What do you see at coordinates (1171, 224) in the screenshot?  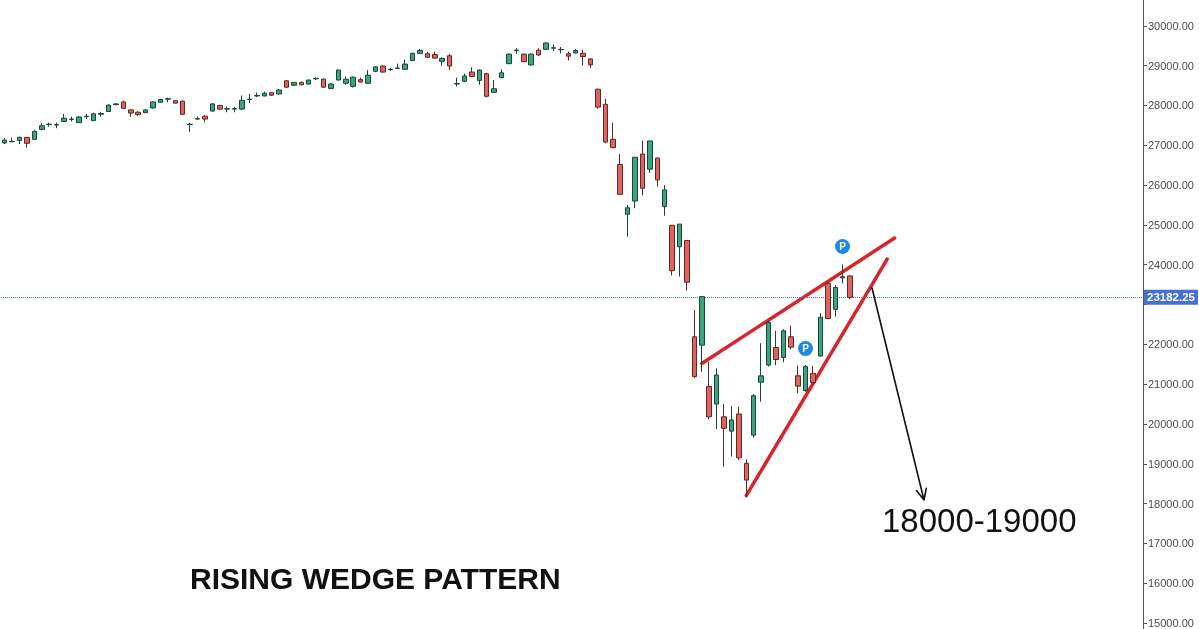 I see `y-tick-label: 25000.00` at bounding box center [1171, 224].